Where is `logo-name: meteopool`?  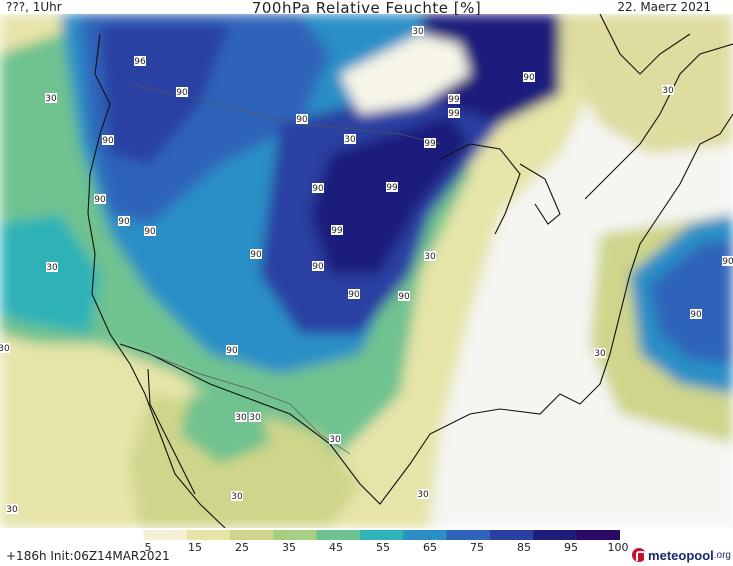
logo-name: meteopool is located at coordinates (681, 555).